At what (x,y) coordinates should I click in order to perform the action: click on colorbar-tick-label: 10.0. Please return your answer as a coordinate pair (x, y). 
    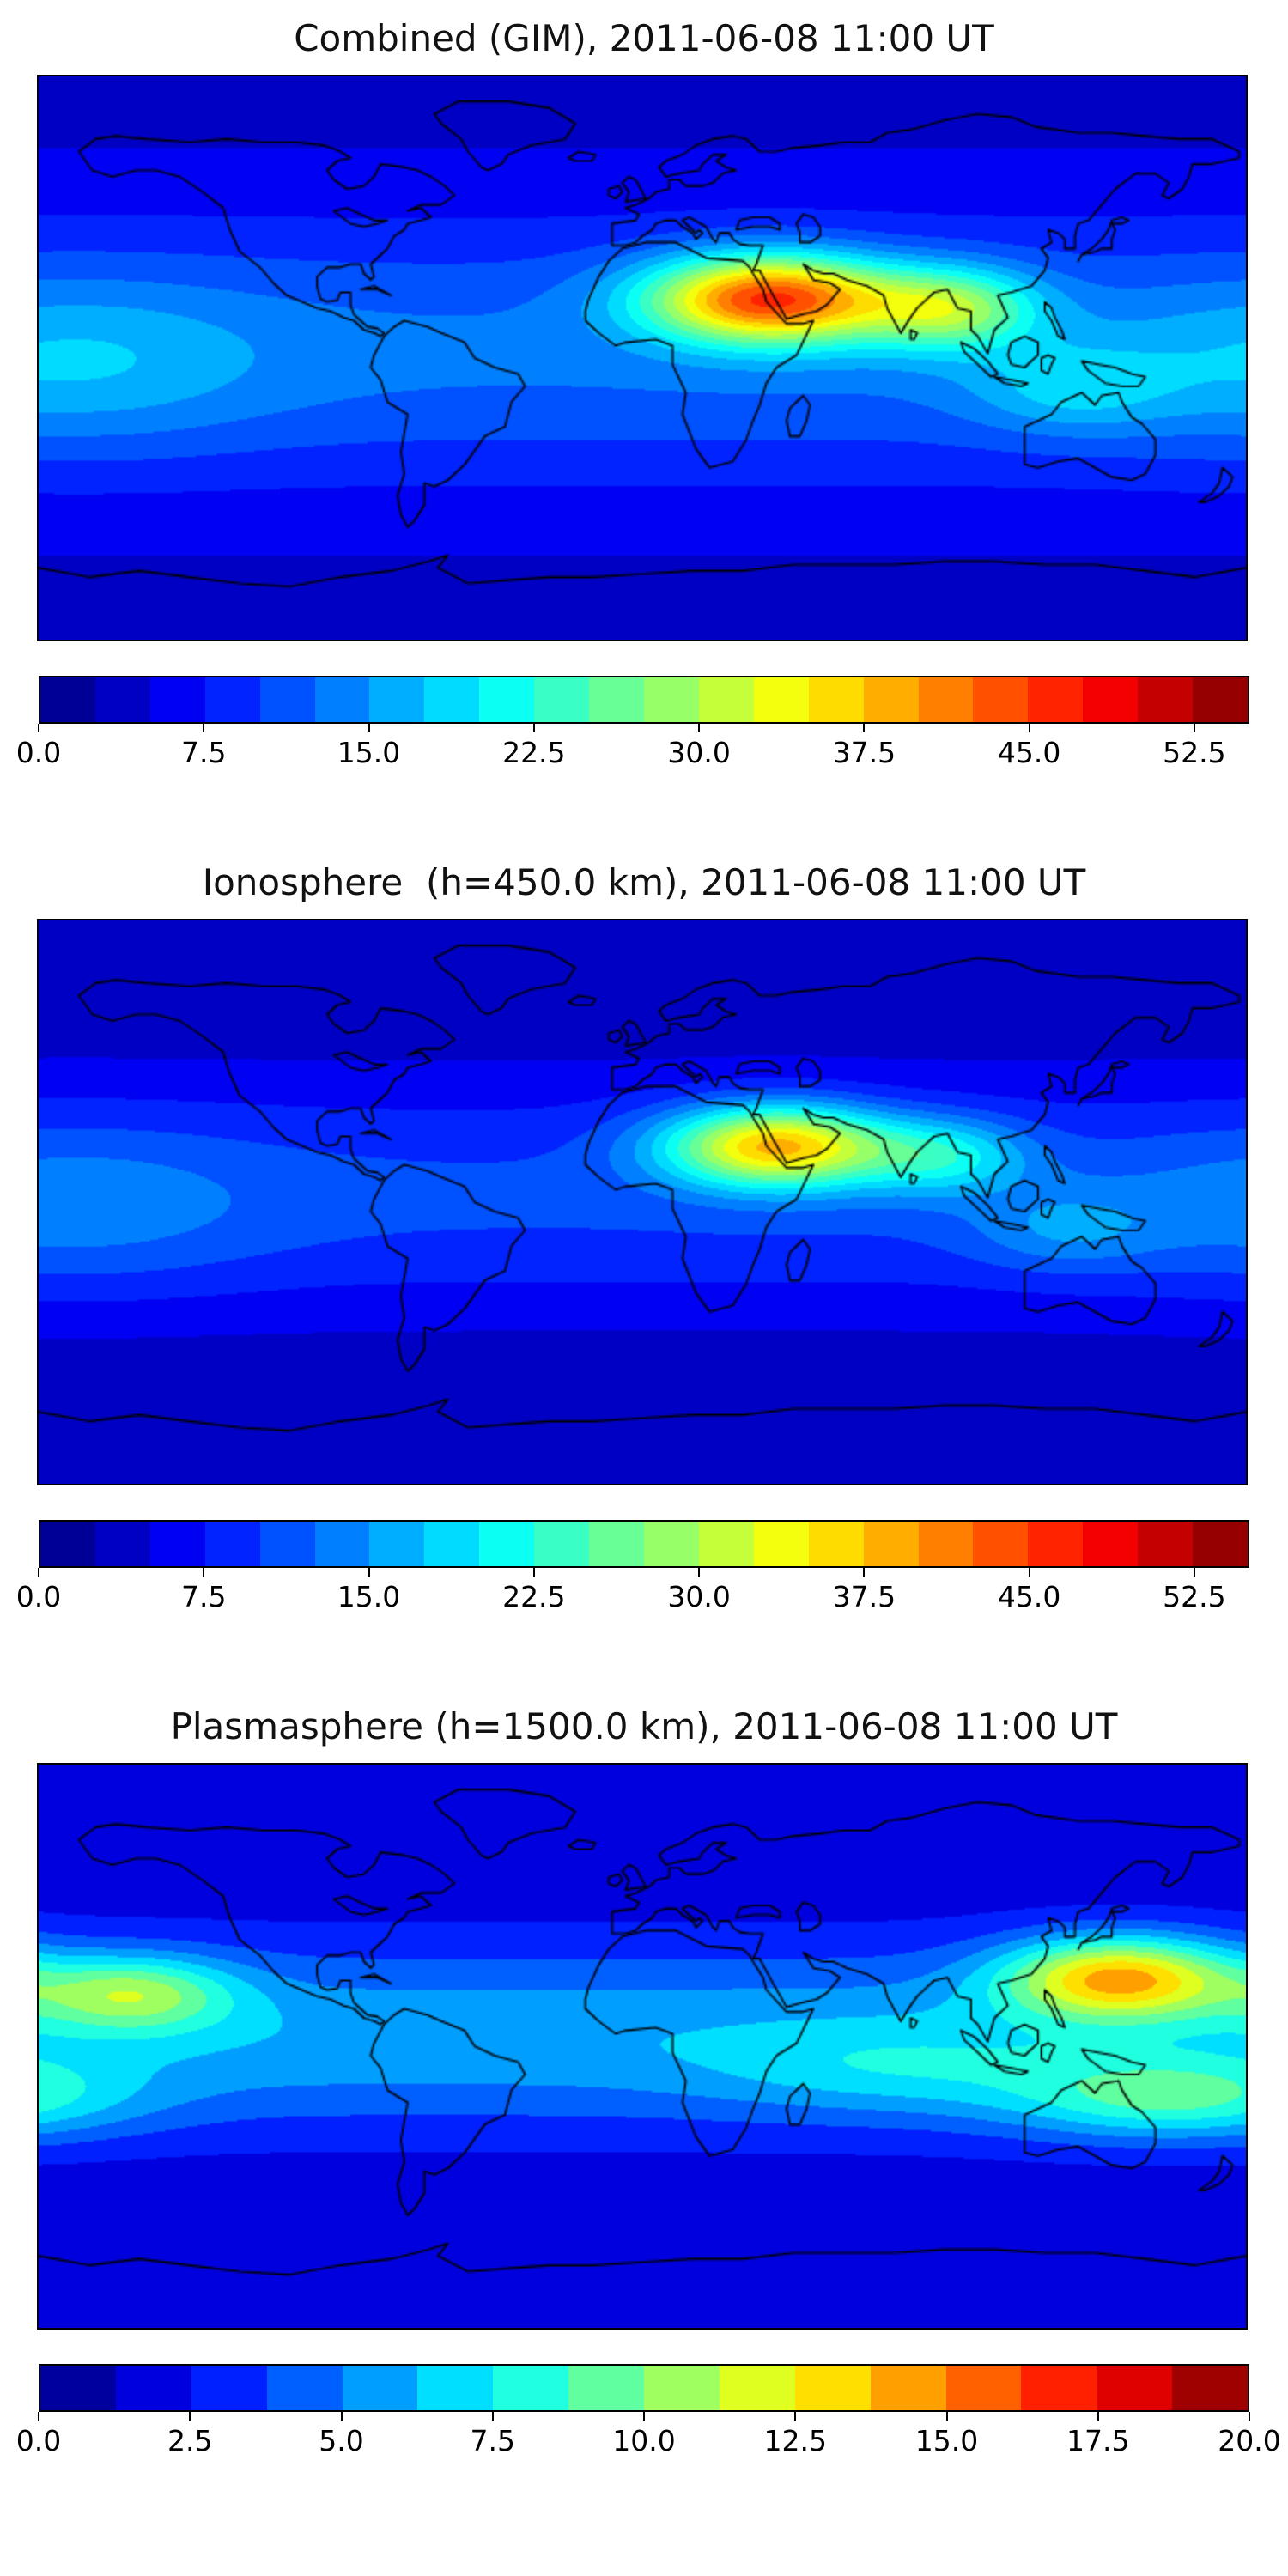
    Looking at the image, I should click on (644, 2441).